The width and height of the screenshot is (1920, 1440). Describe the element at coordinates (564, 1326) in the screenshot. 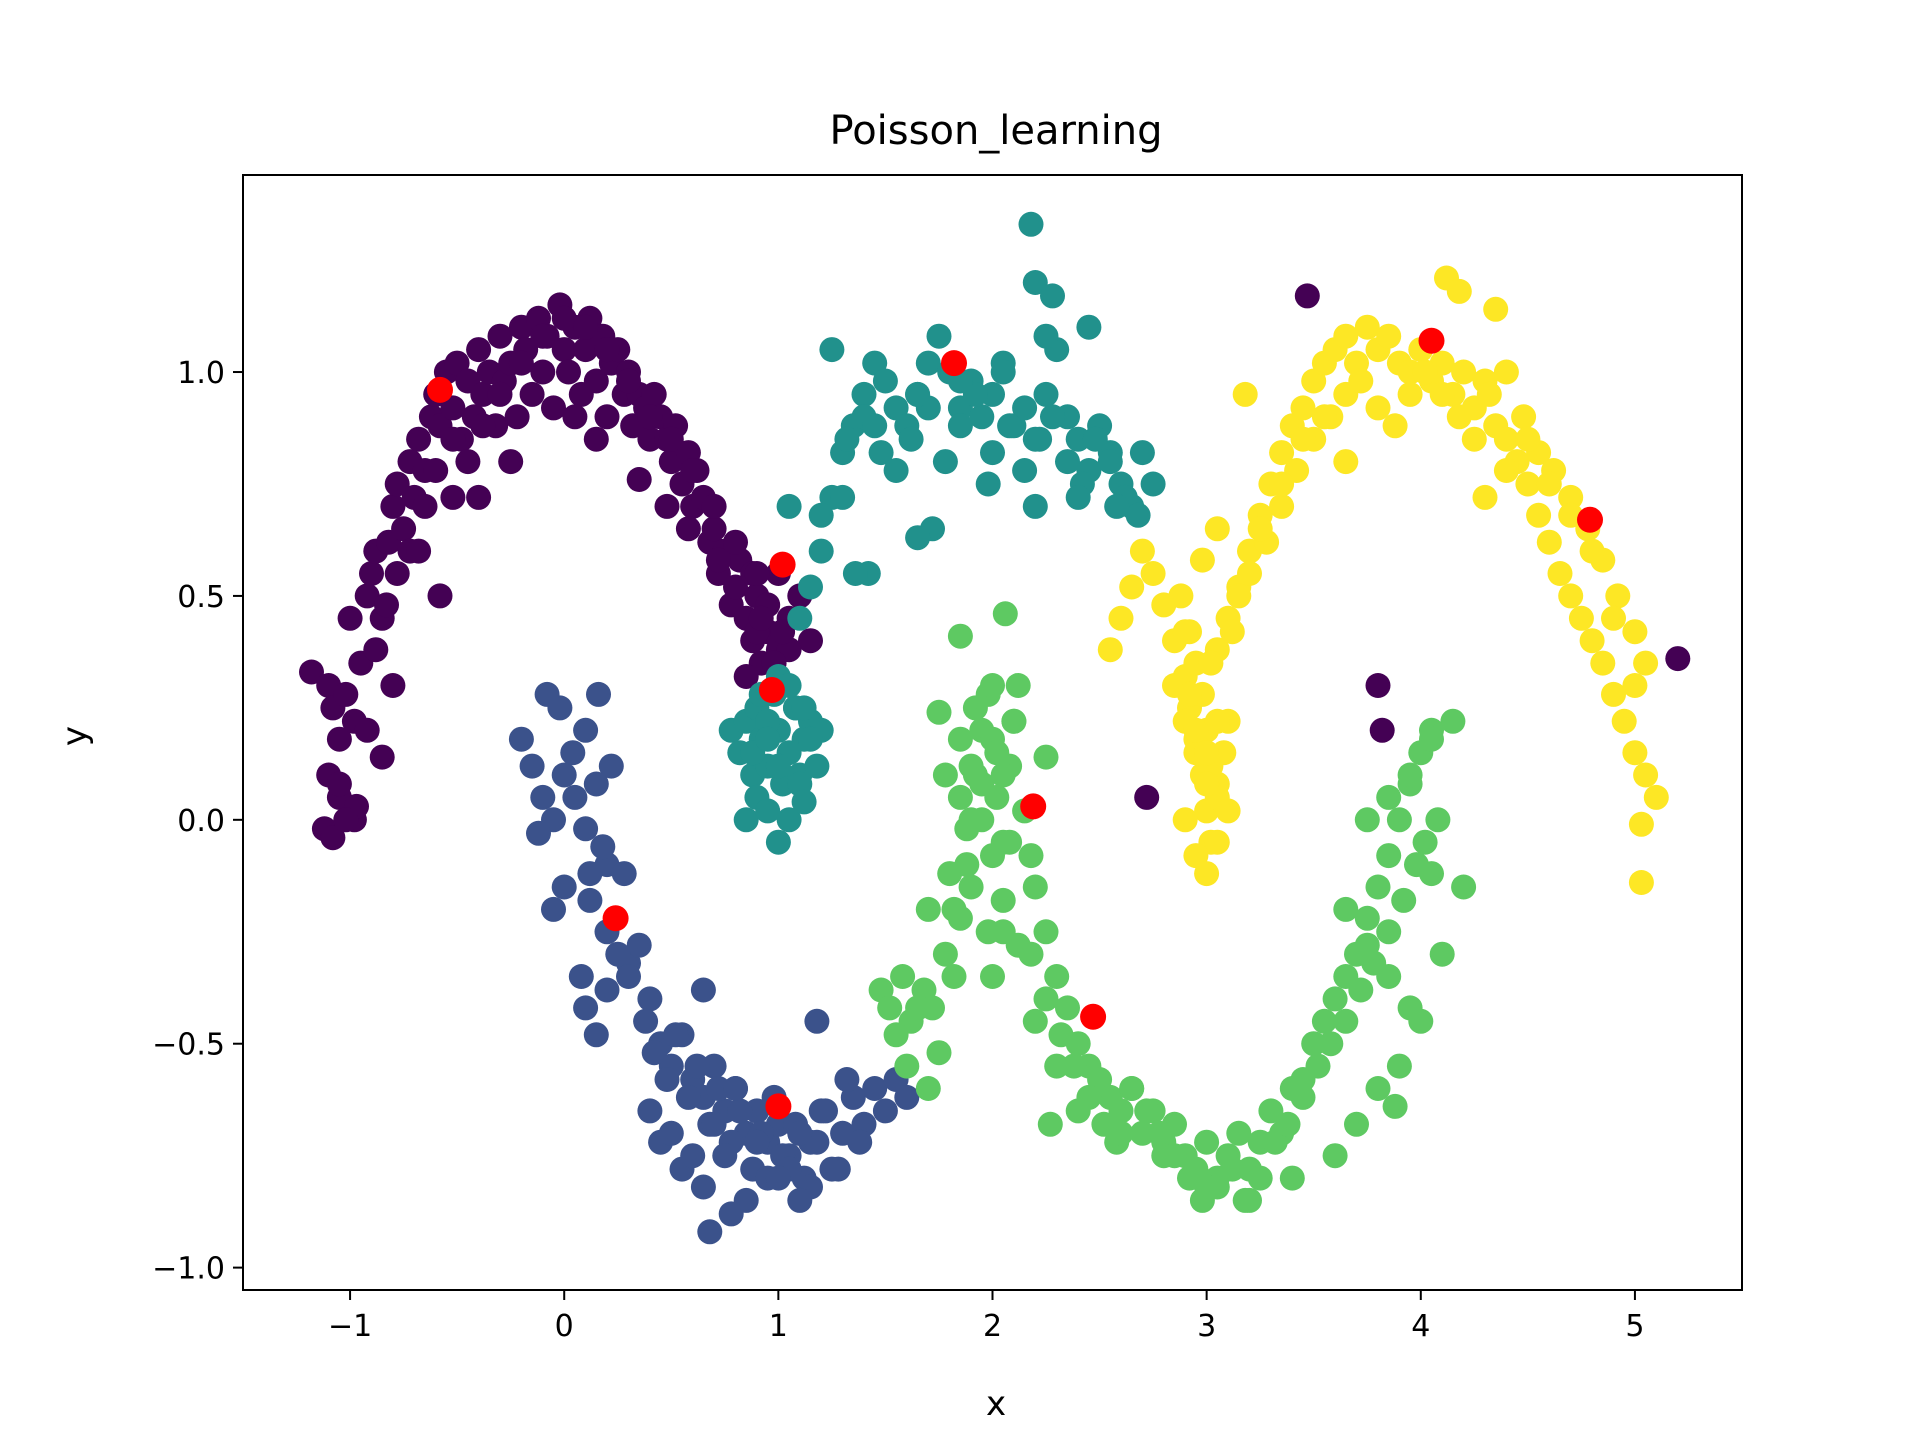

I see `x-tick-label: 0` at that location.